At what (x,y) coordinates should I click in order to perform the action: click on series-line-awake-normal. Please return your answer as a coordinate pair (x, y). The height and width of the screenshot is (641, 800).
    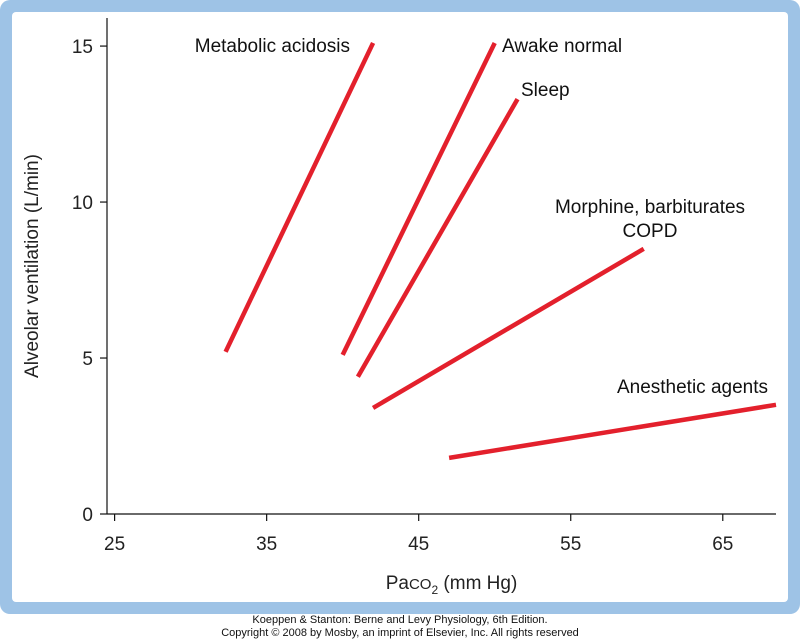
    Looking at the image, I should click on (418, 198).